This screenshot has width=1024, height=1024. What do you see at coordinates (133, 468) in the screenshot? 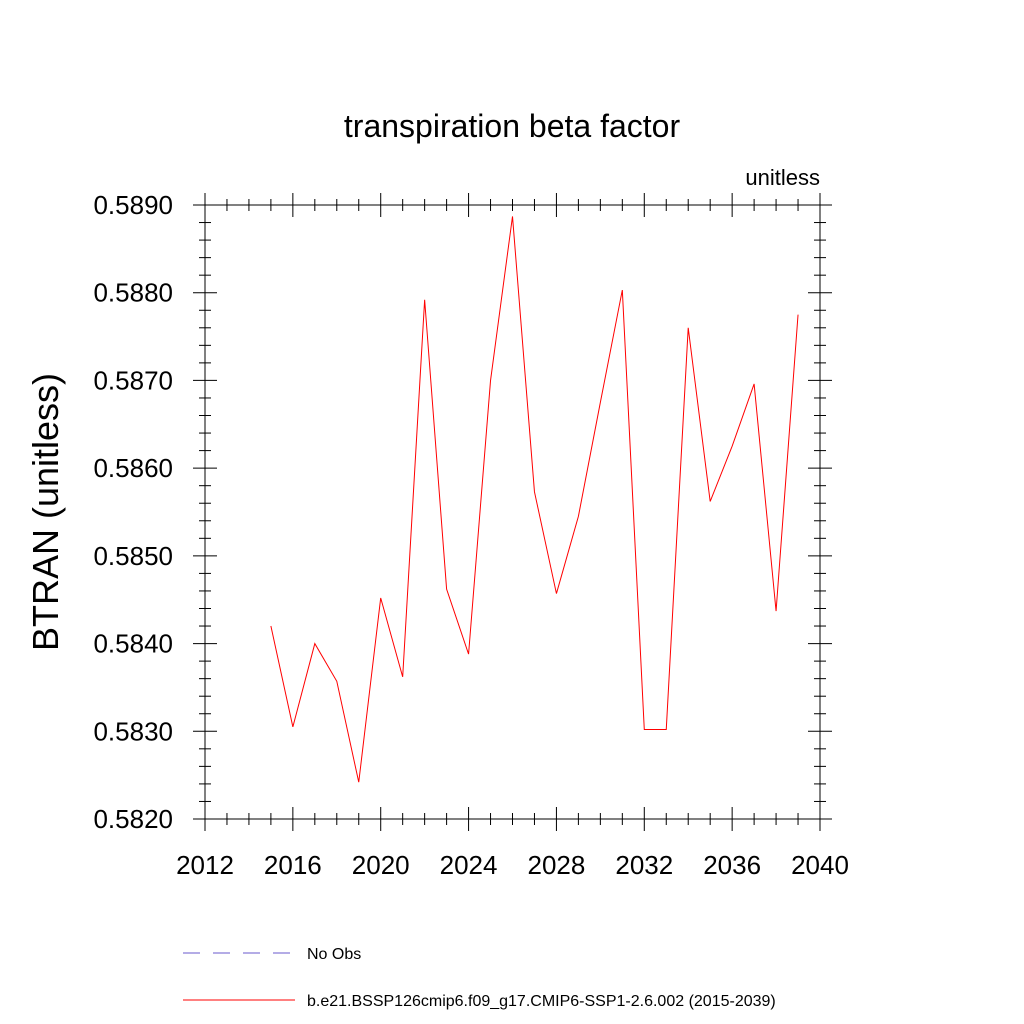
I see `y-tick-label: 0.5860` at bounding box center [133, 468].